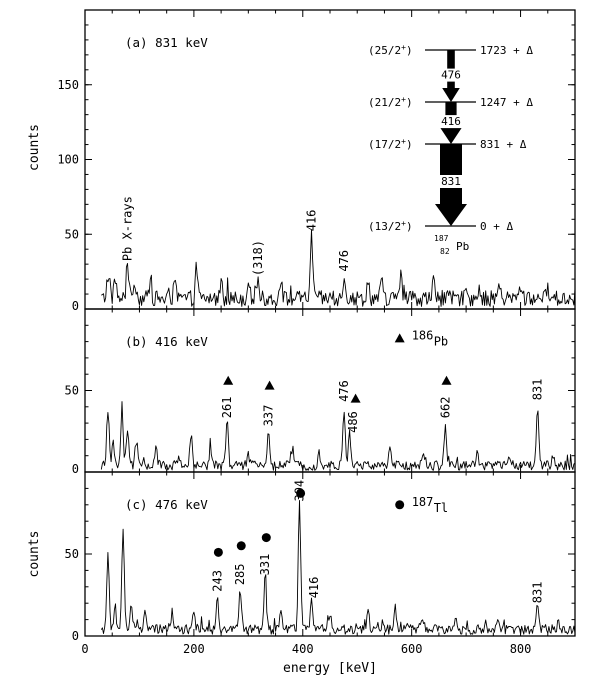 The image size is (605, 691). Describe the element at coordinates (521, 649) in the screenshot. I see `x-tick-label: 800` at that location.